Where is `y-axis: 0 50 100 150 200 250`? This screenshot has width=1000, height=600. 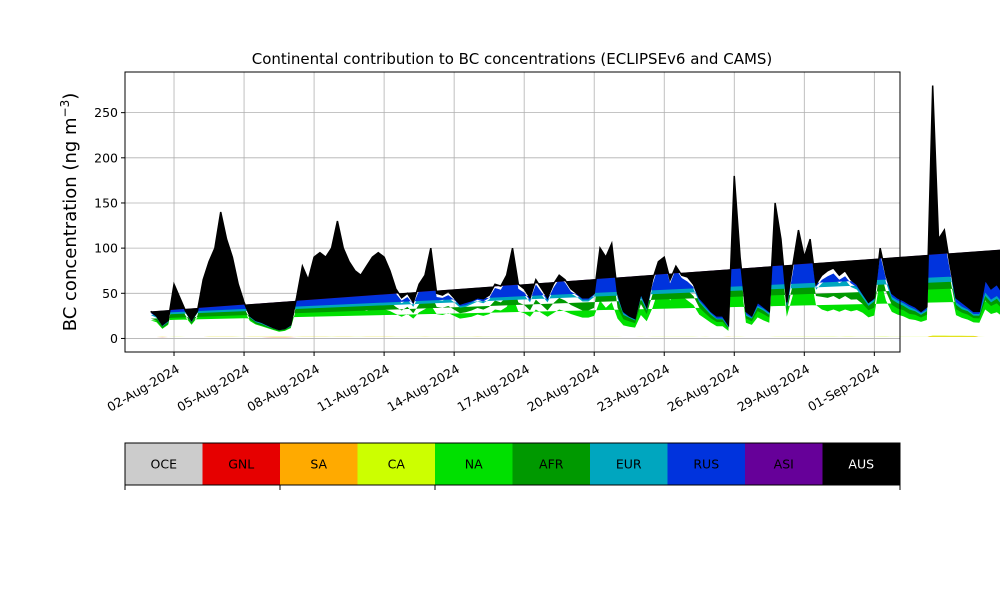 y-axis: 0 50 100 150 200 250 is located at coordinates (109, 225).